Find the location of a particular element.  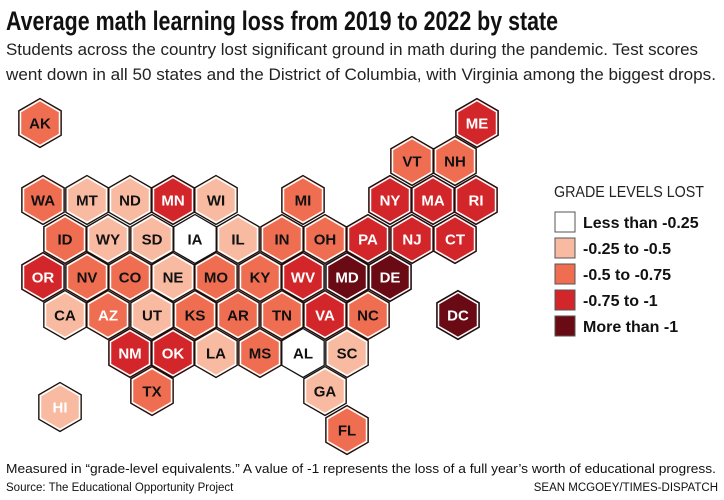

state-label: GA is located at coordinates (325, 392).